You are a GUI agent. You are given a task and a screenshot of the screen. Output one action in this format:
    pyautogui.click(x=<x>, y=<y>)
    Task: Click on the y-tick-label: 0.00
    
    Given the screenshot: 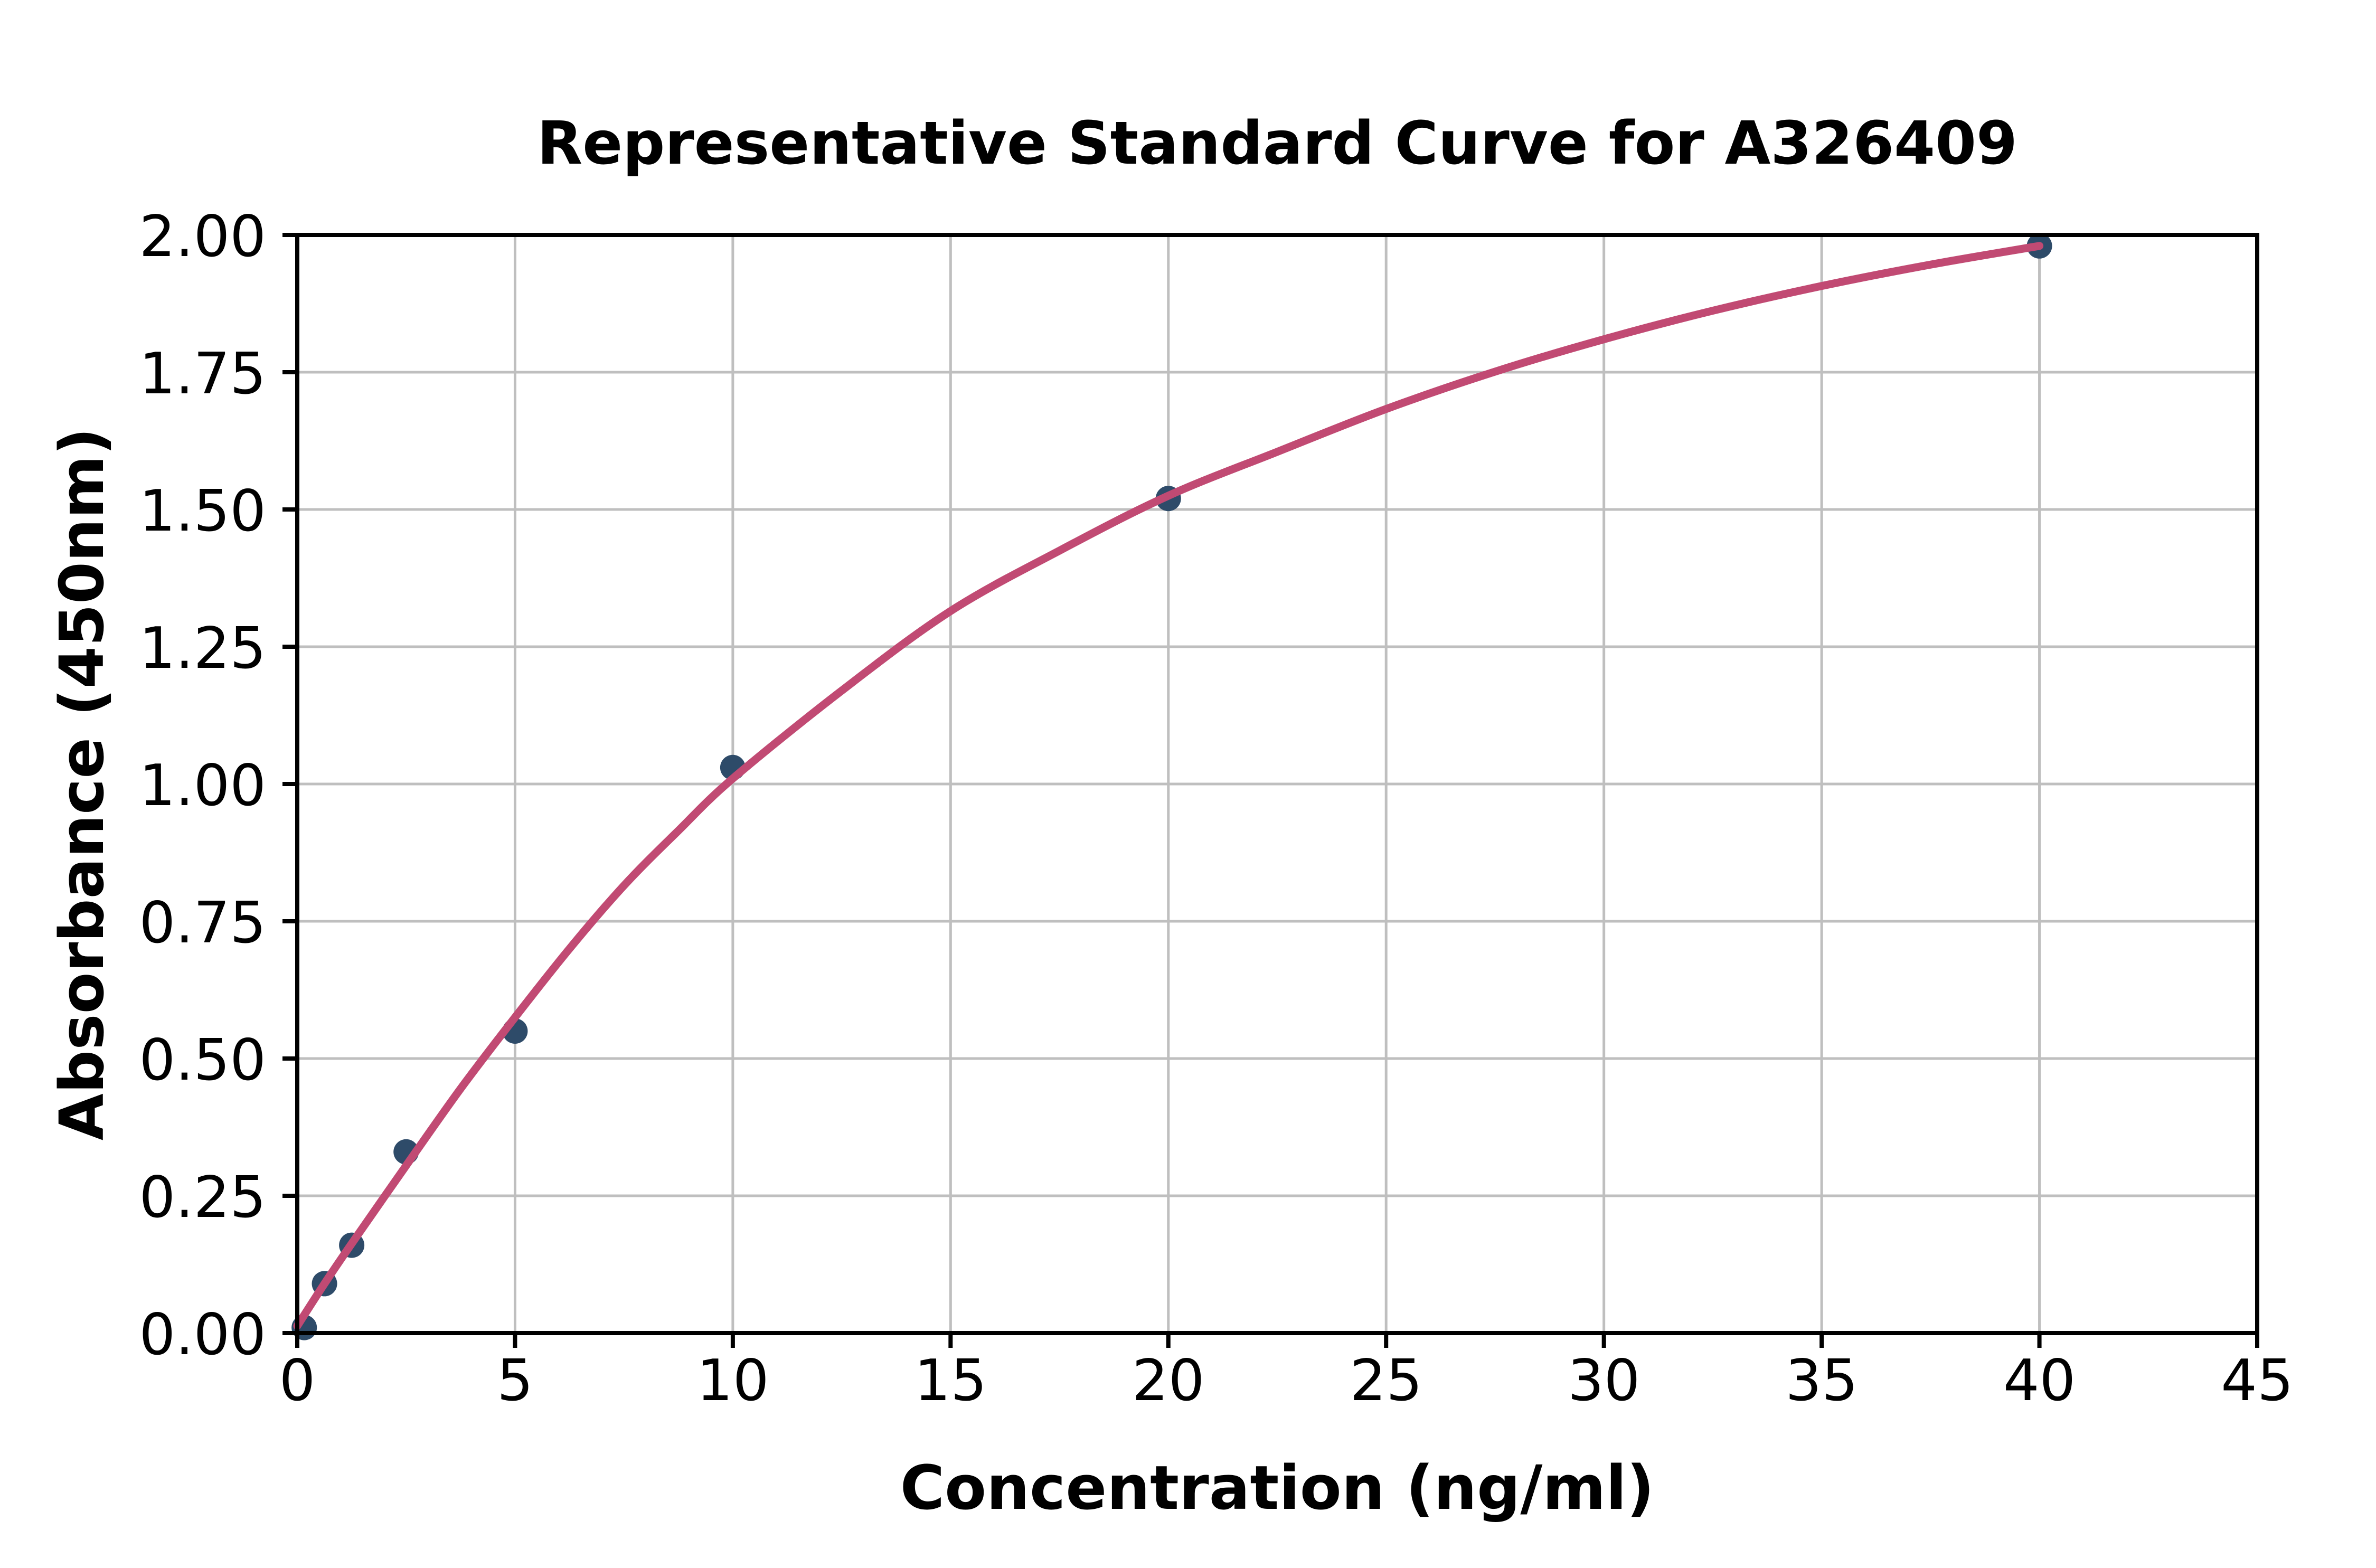 What is the action you would take?
    pyautogui.click(x=203, y=1335)
    